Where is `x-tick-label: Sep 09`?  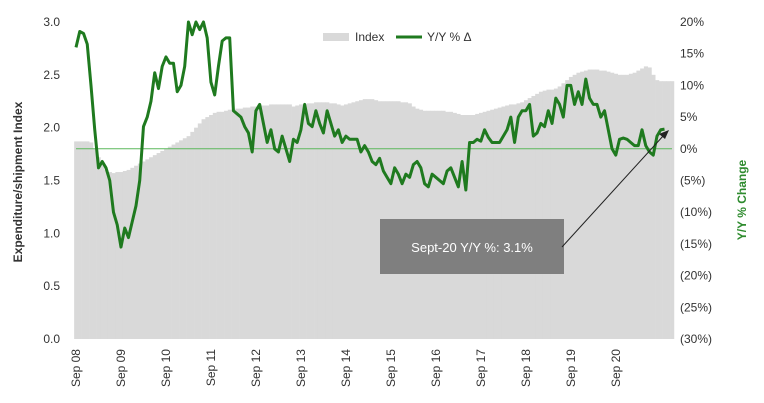 x-tick-label: Sep 09 is located at coordinates (121, 368).